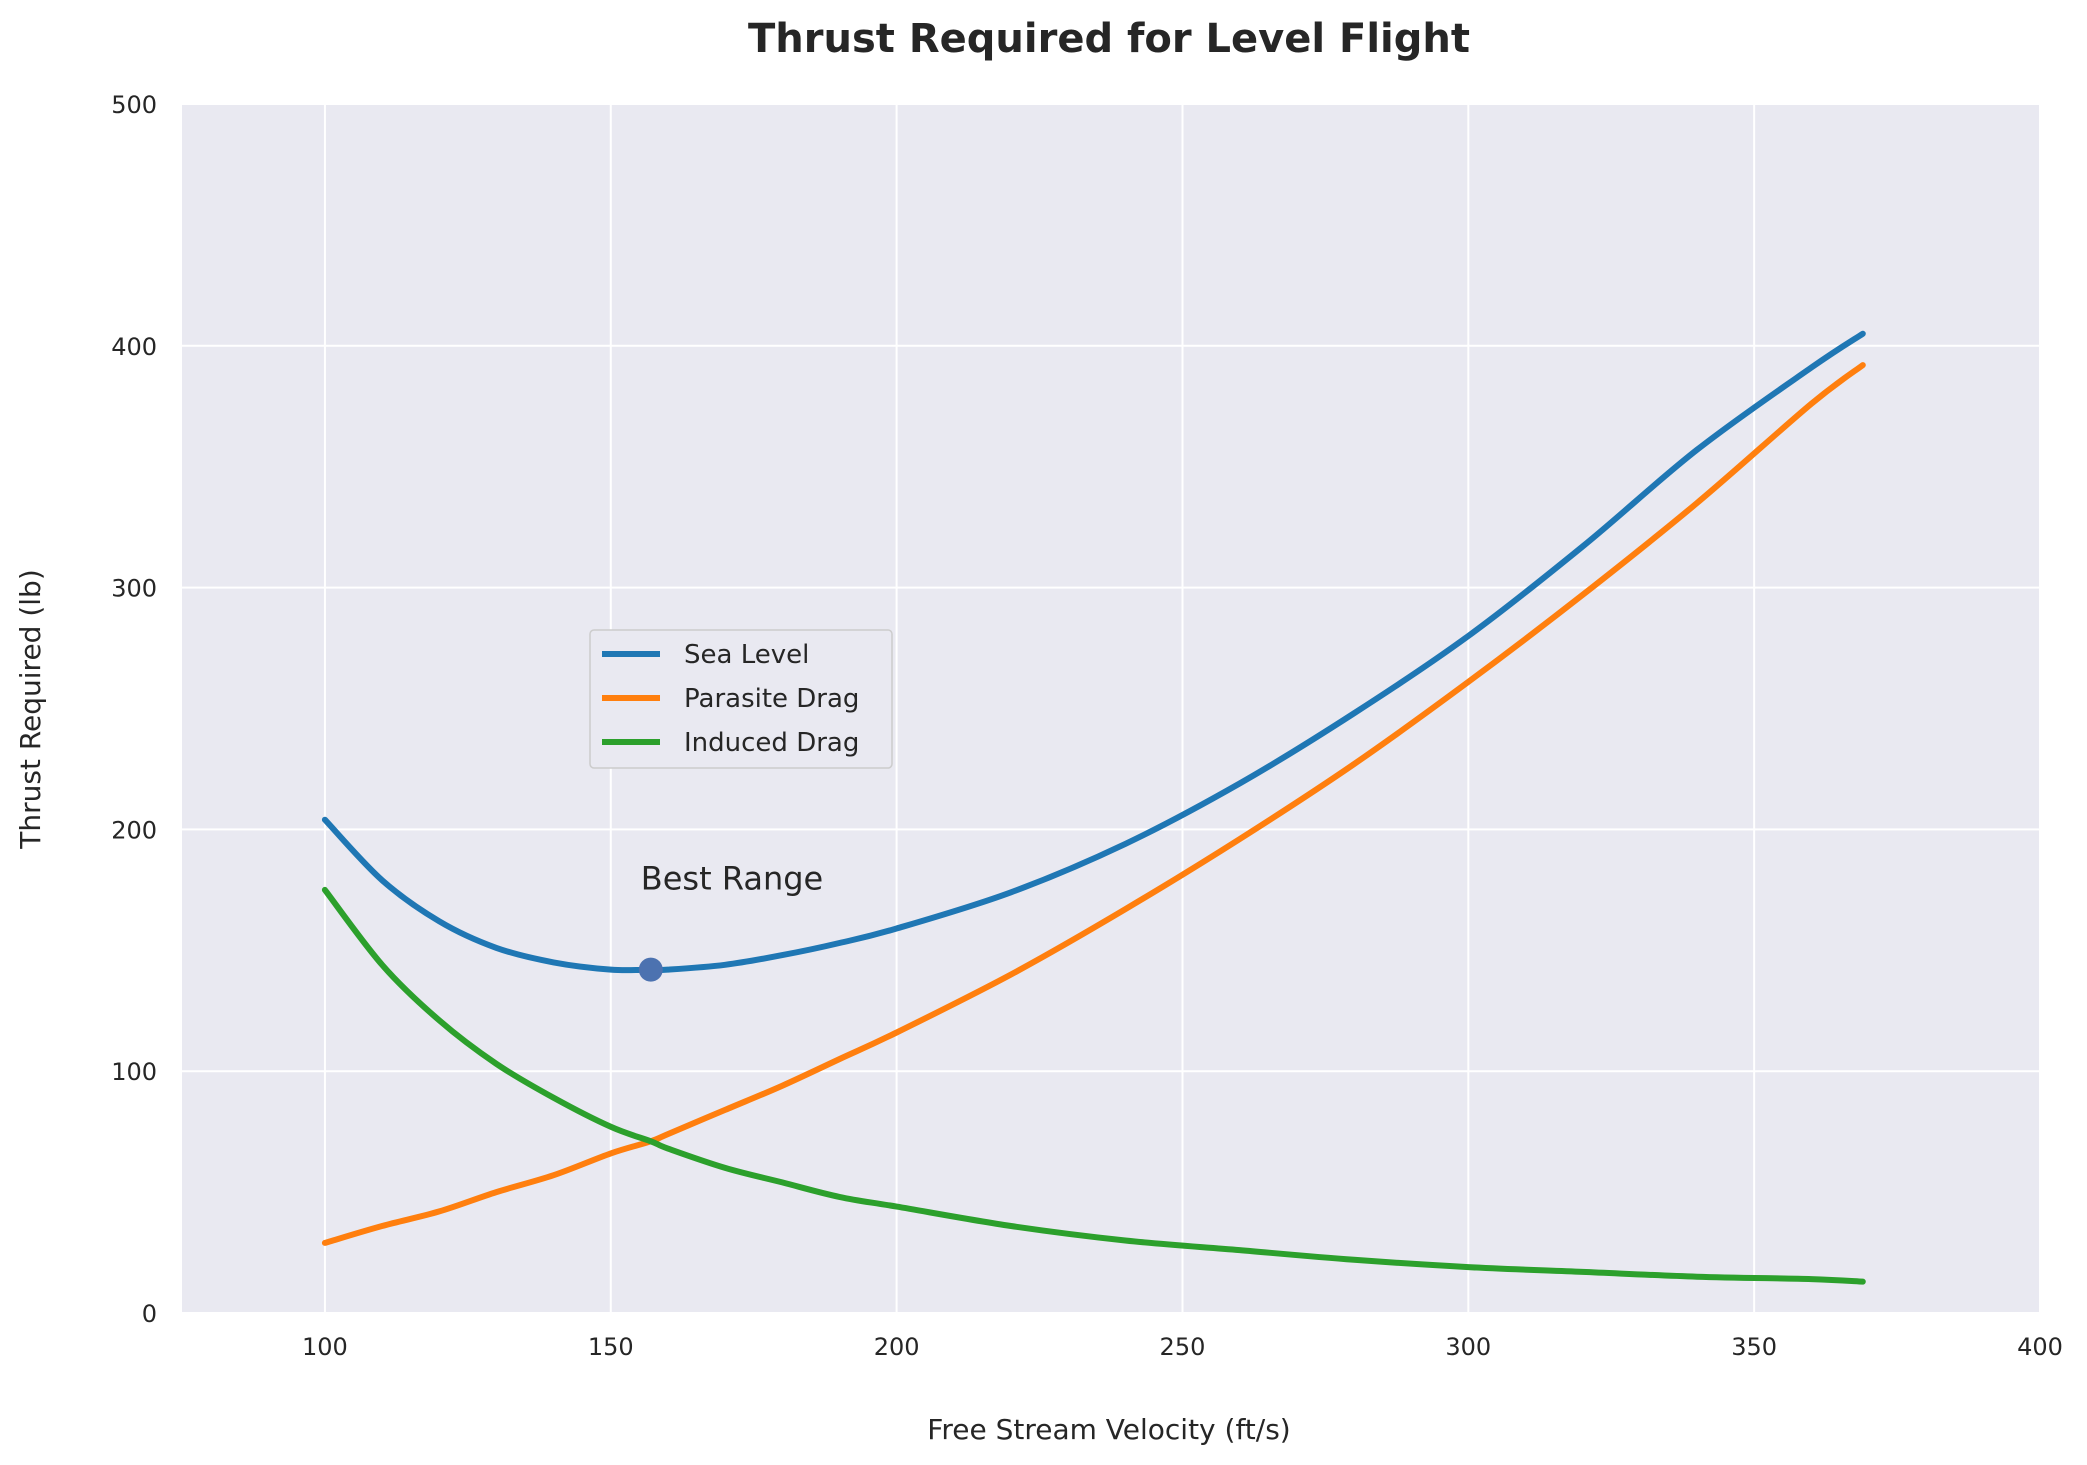 Image resolution: width=2087 pixels, height=1465 pixels. I want to click on annotations: Best Range, so click(730, 921).